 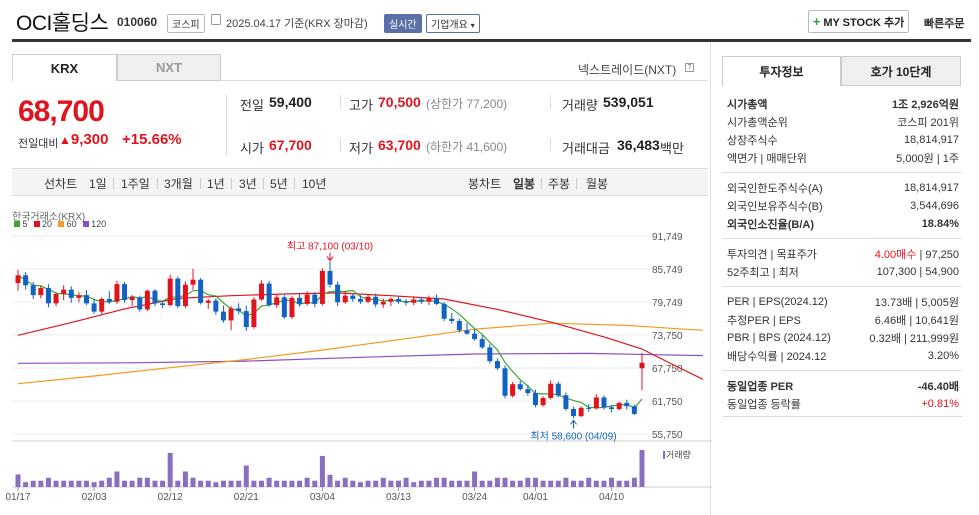 What do you see at coordinates (667, 369) in the screenshot?
I see `y-tick-label: 67,750` at bounding box center [667, 369].